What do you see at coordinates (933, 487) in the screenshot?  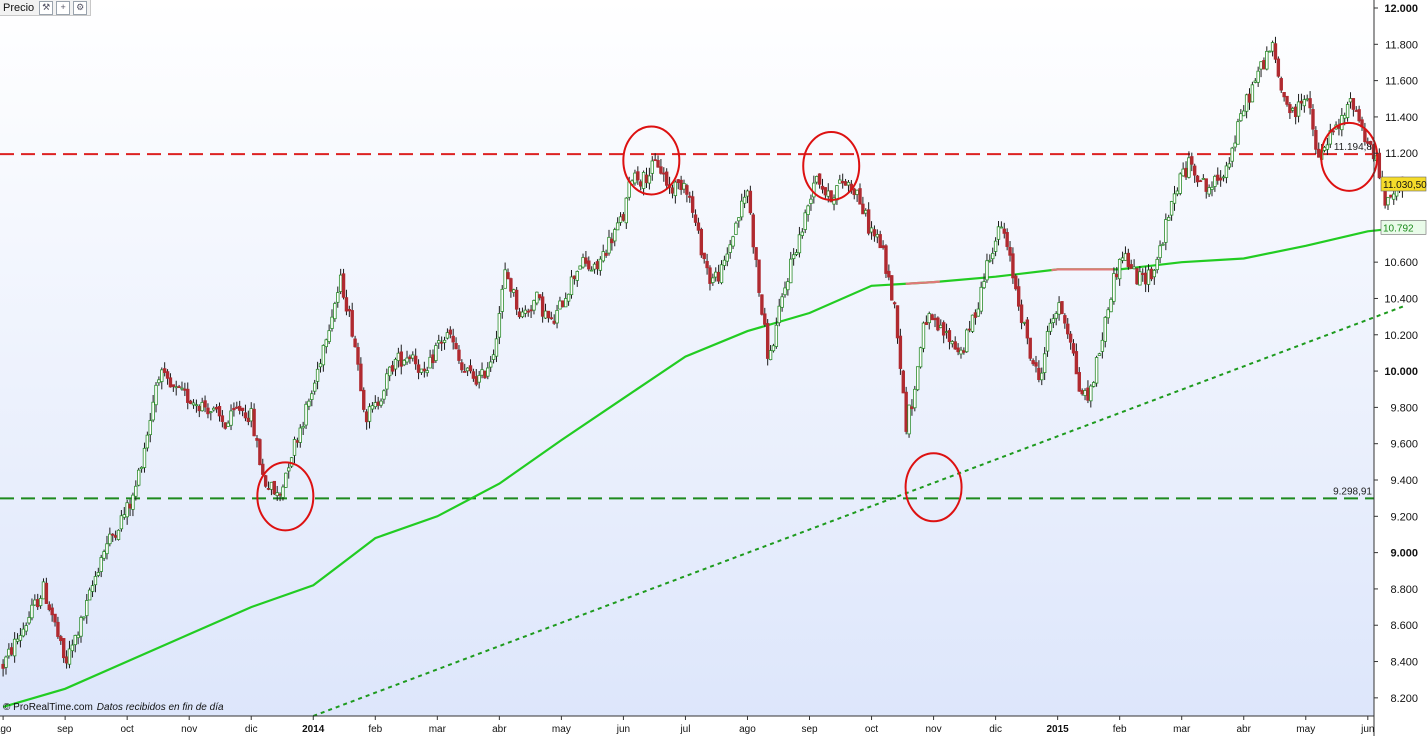 I see `highlight-circle` at bounding box center [933, 487].